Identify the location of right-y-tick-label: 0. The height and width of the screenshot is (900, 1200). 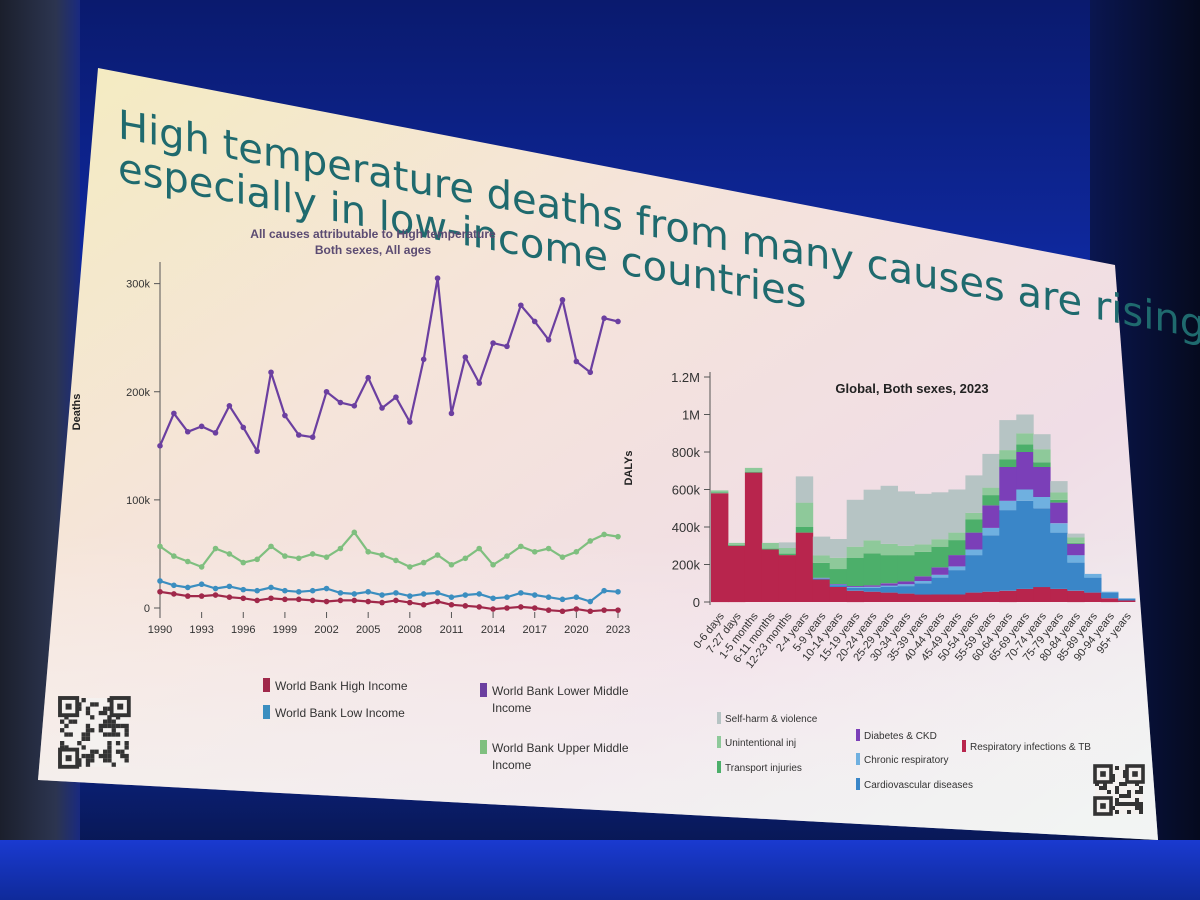
(696, 602).